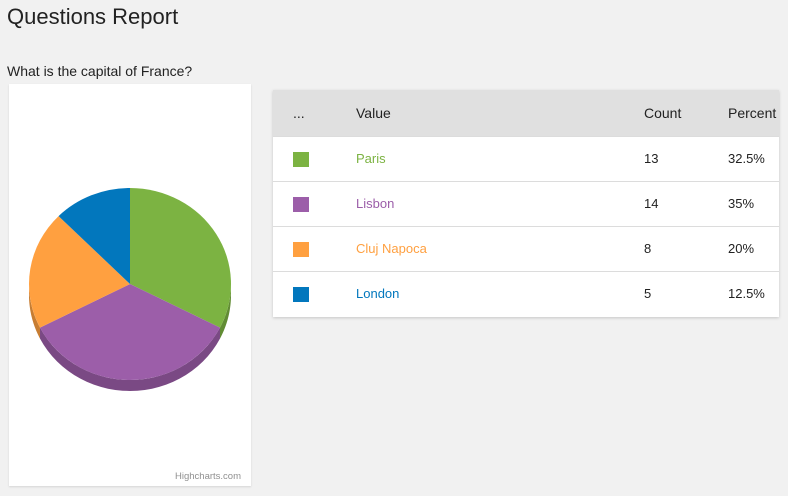 The width and height of the screenshot is (788, 496). I want to click on pie-slice-side-cluj-napoca, so click(35, 311).